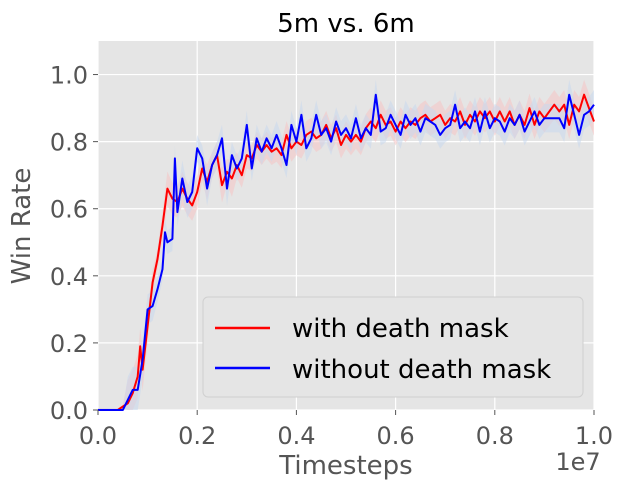 This screenshot has height=491, width=625. I want to click on x-tick-label: 1.0, so click(594, 436).